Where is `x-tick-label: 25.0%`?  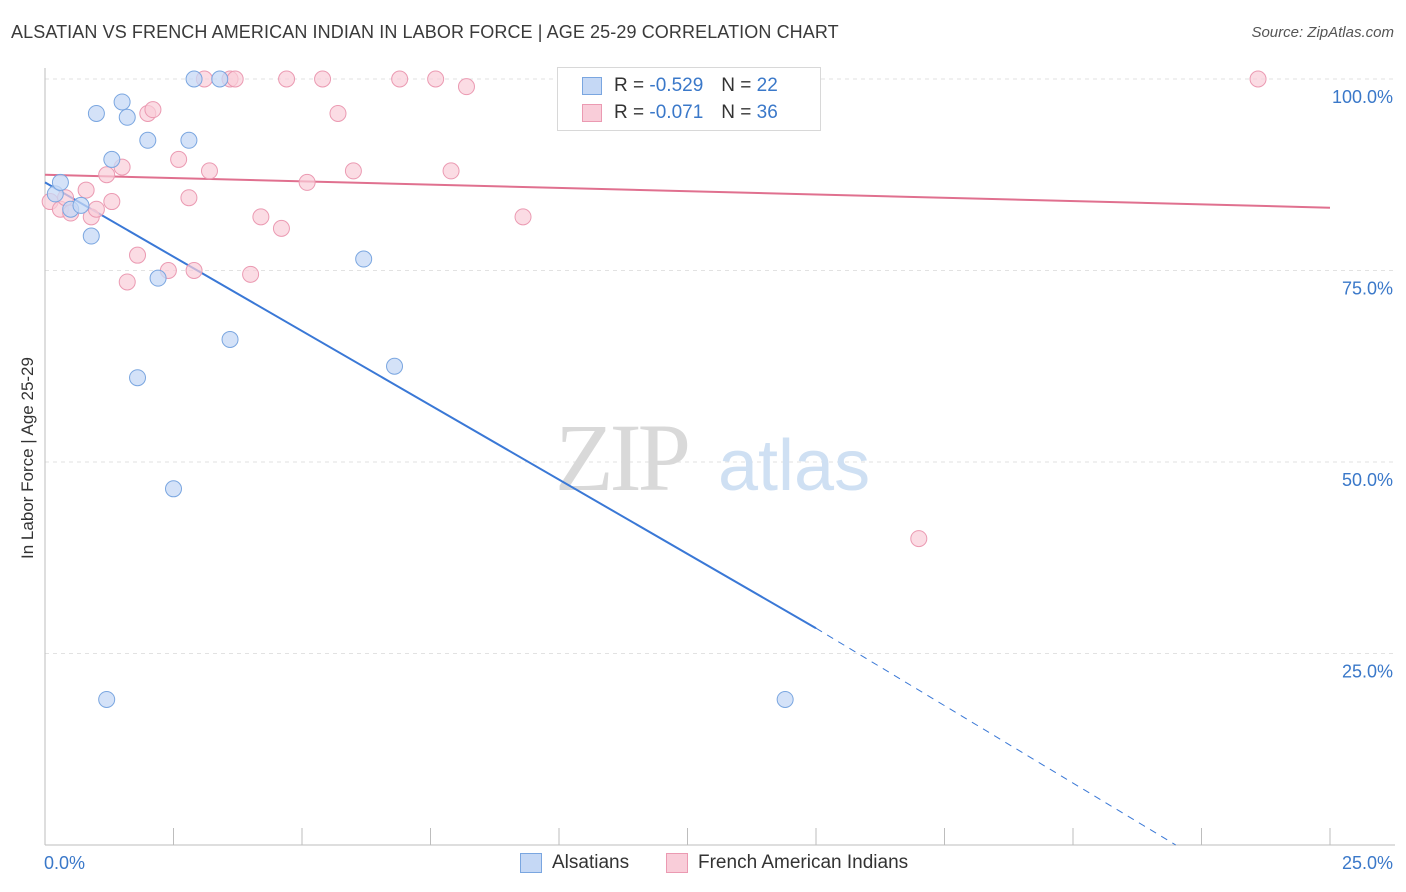 x-tick-label: 25.0% is located at coordinates (1367, 863).